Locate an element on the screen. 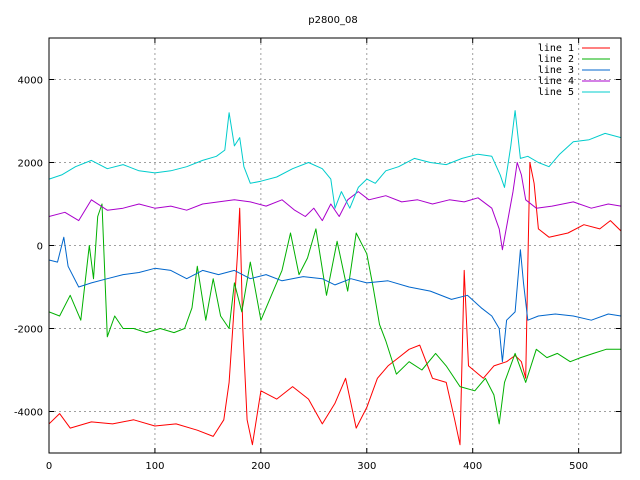 The height and width of the screenshot is (480, 640). y-tick-label: 2000 is located at coordinates (30, 164).